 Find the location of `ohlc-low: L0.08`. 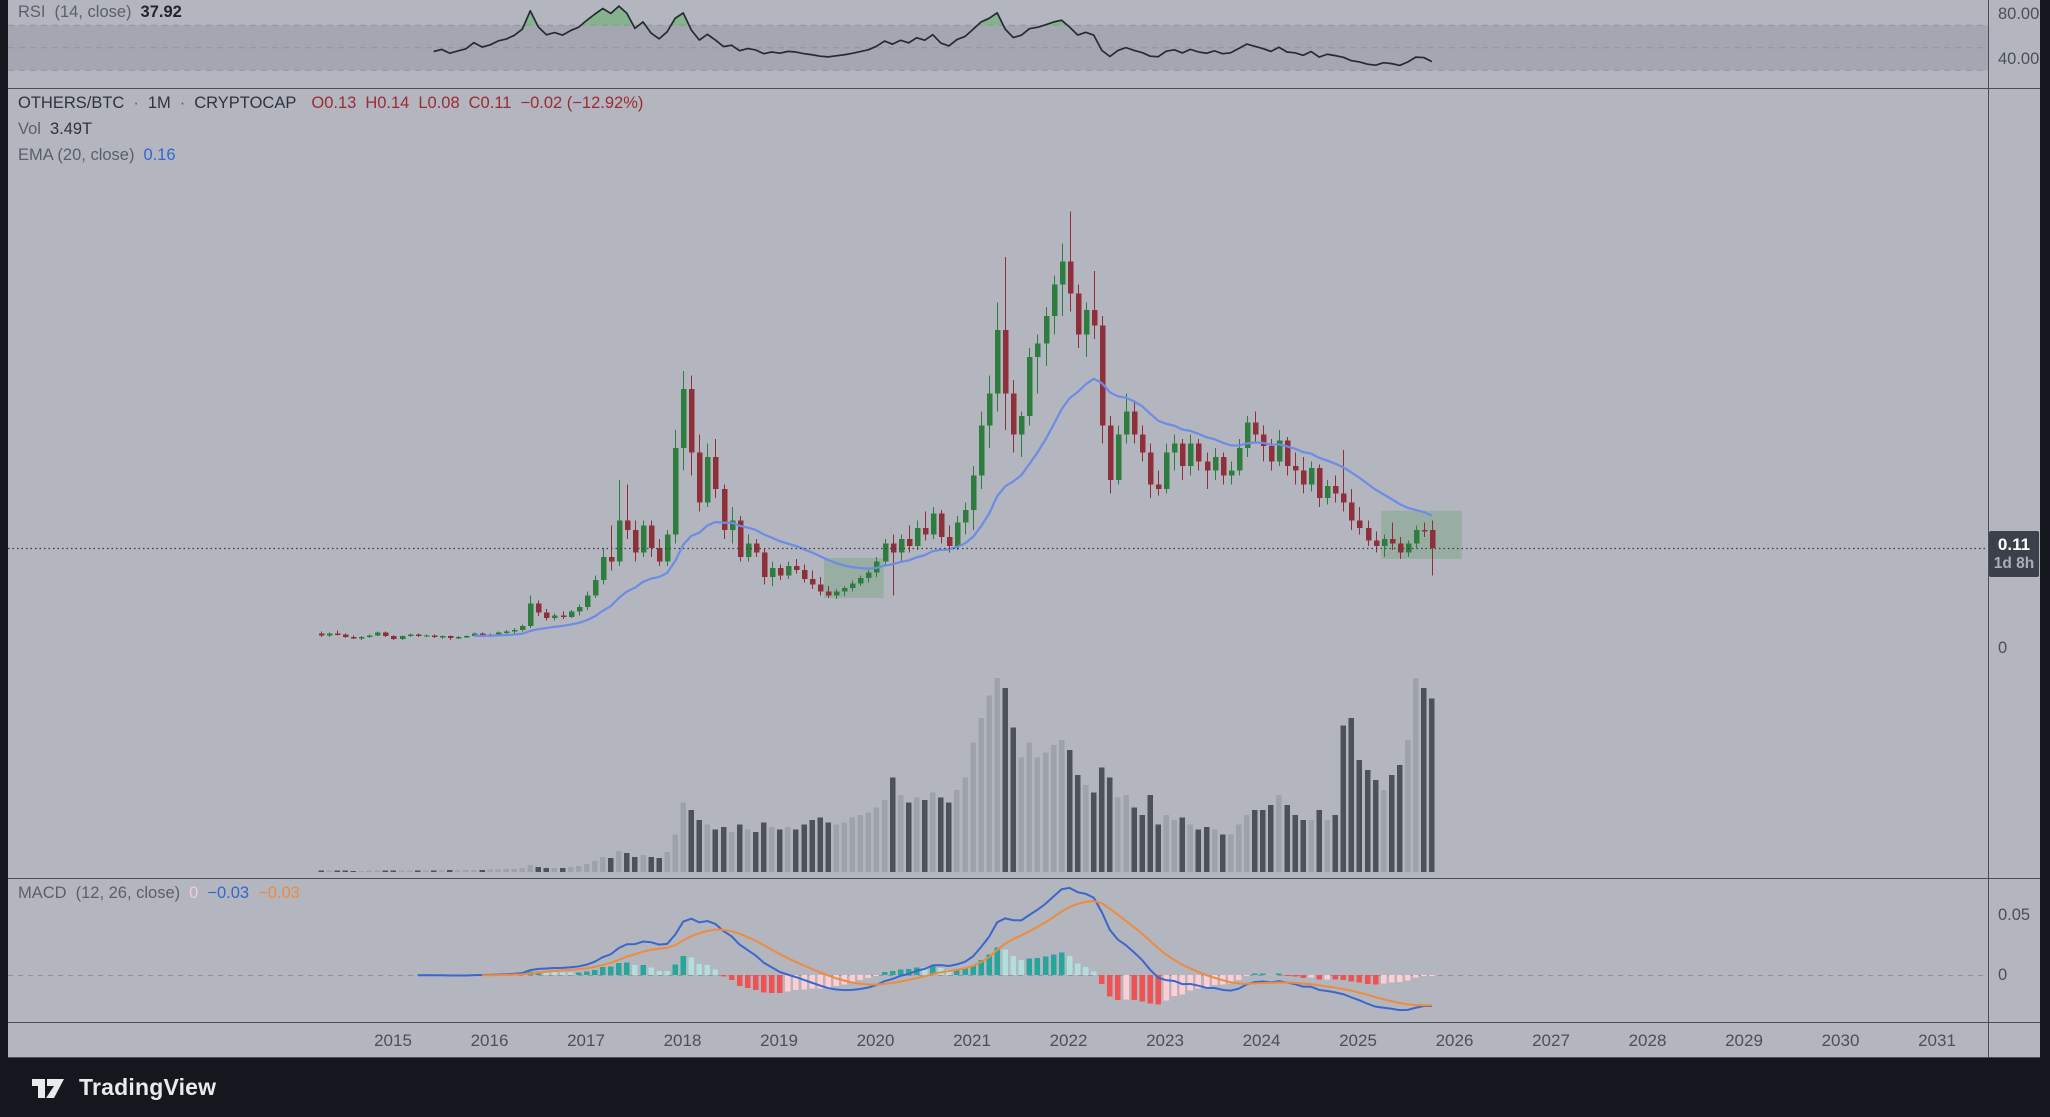

ohlc-low: L0.08 is located at coordinates (439, 103).